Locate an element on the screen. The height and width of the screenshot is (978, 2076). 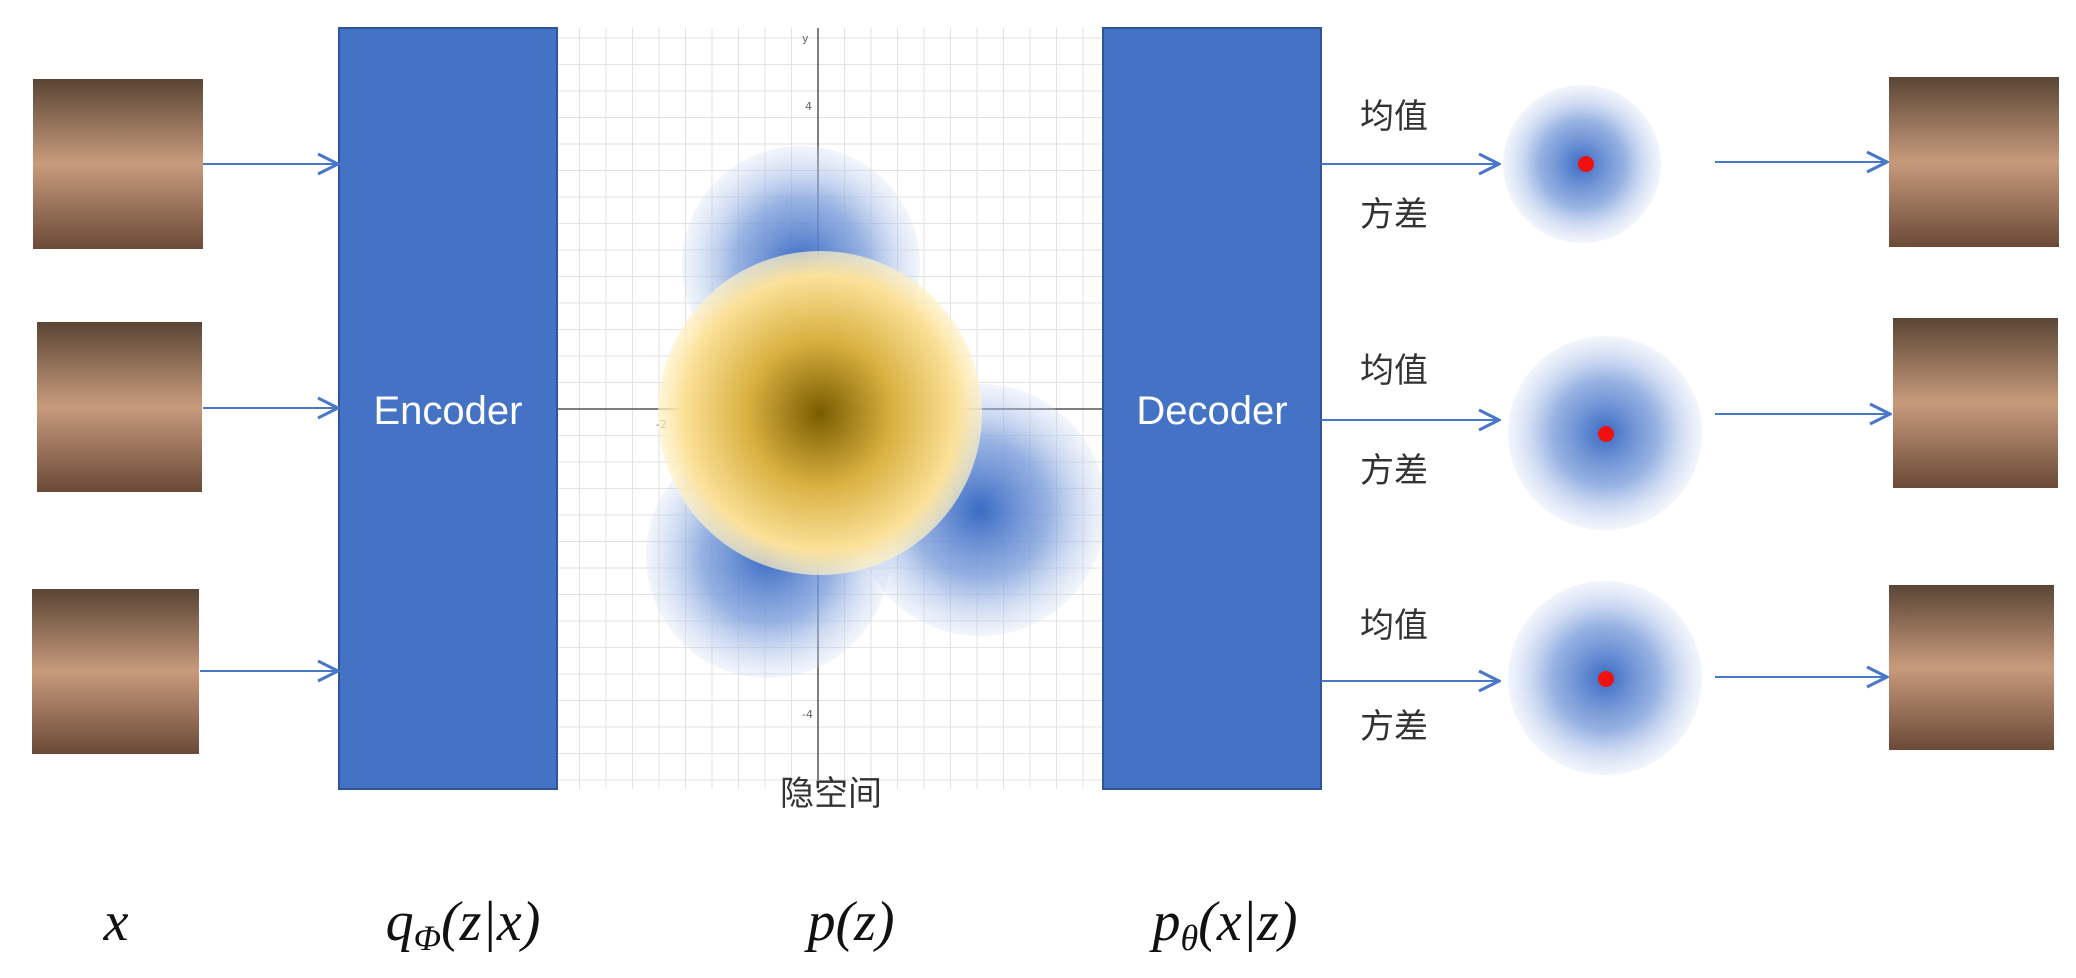
formula: pθ(x|z) is located at coordinates (1222, 924).